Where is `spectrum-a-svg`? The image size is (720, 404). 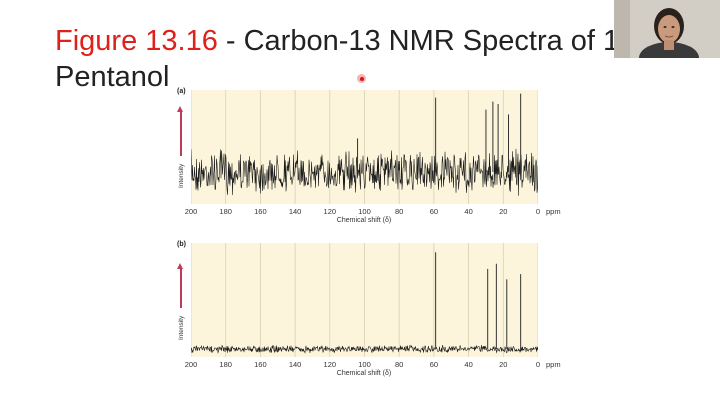
spectrum-a-svg is located at coordinates (364, 147).